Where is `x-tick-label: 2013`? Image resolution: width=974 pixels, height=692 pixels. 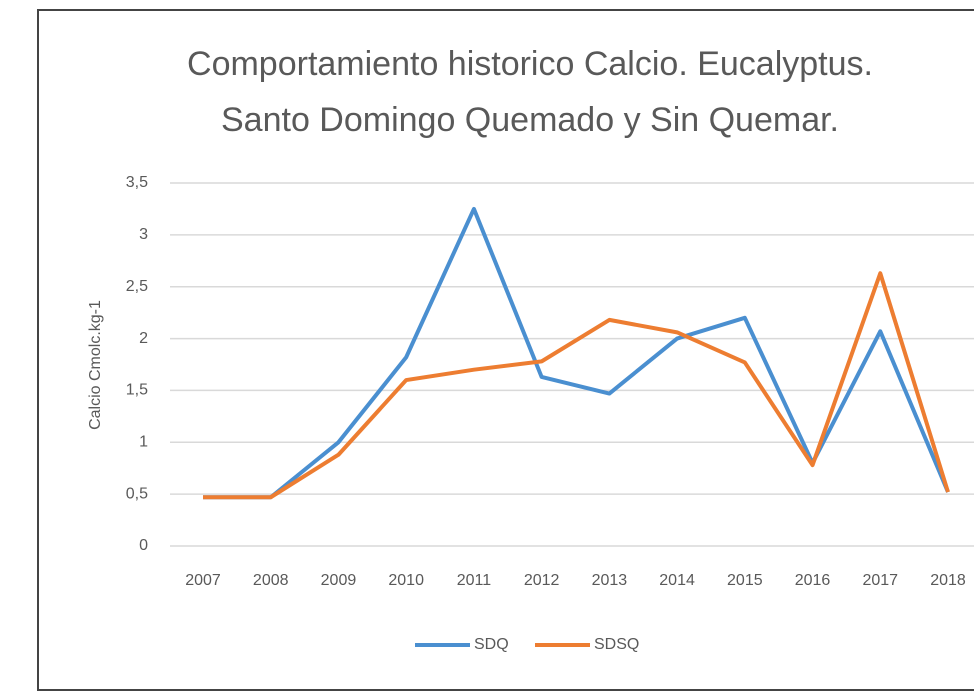
x-tick-label: 2013 is located at coordinates (610, 580).